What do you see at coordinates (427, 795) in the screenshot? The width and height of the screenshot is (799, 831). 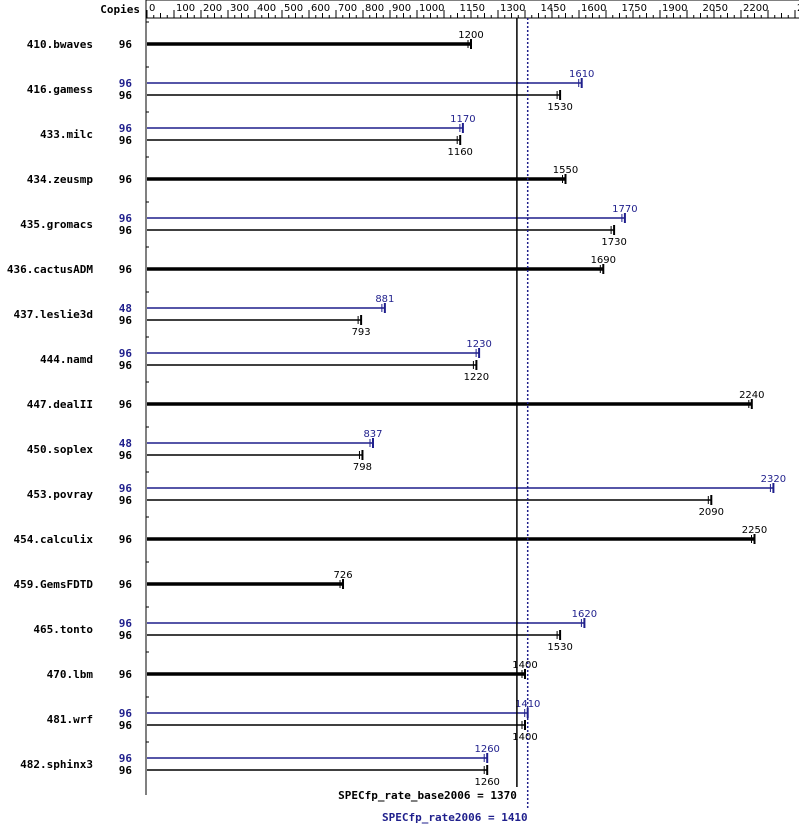 I see `base-reference-label: SPECfp_rate_base2006 = 1370` at bounding box center [427, 795].